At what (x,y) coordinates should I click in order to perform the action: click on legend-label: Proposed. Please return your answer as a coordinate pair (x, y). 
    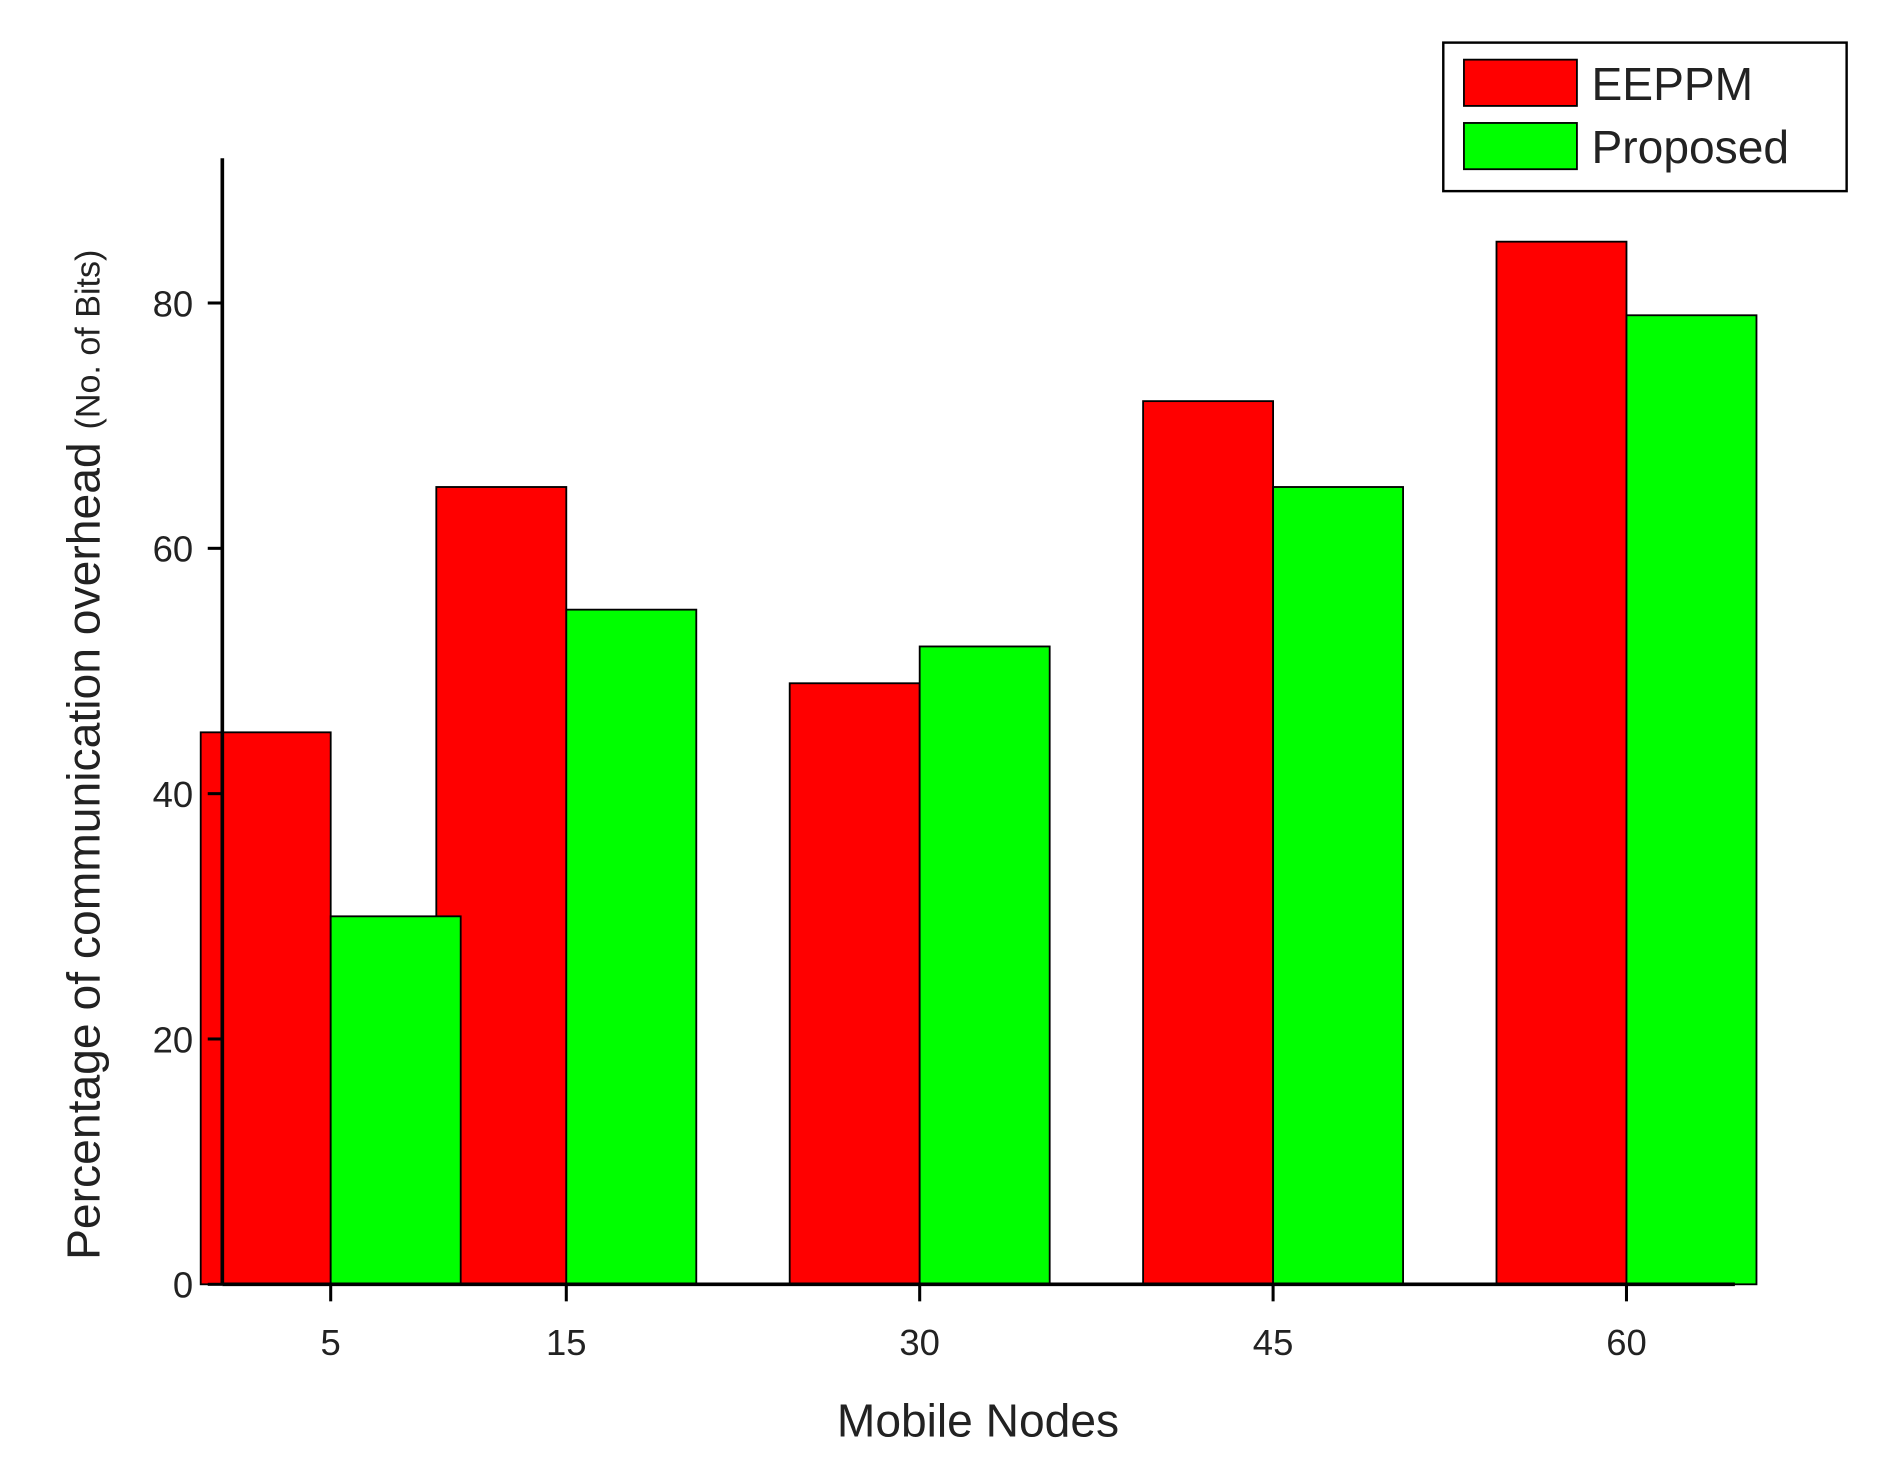
    Looking at the image, I should click on (1691, 147).